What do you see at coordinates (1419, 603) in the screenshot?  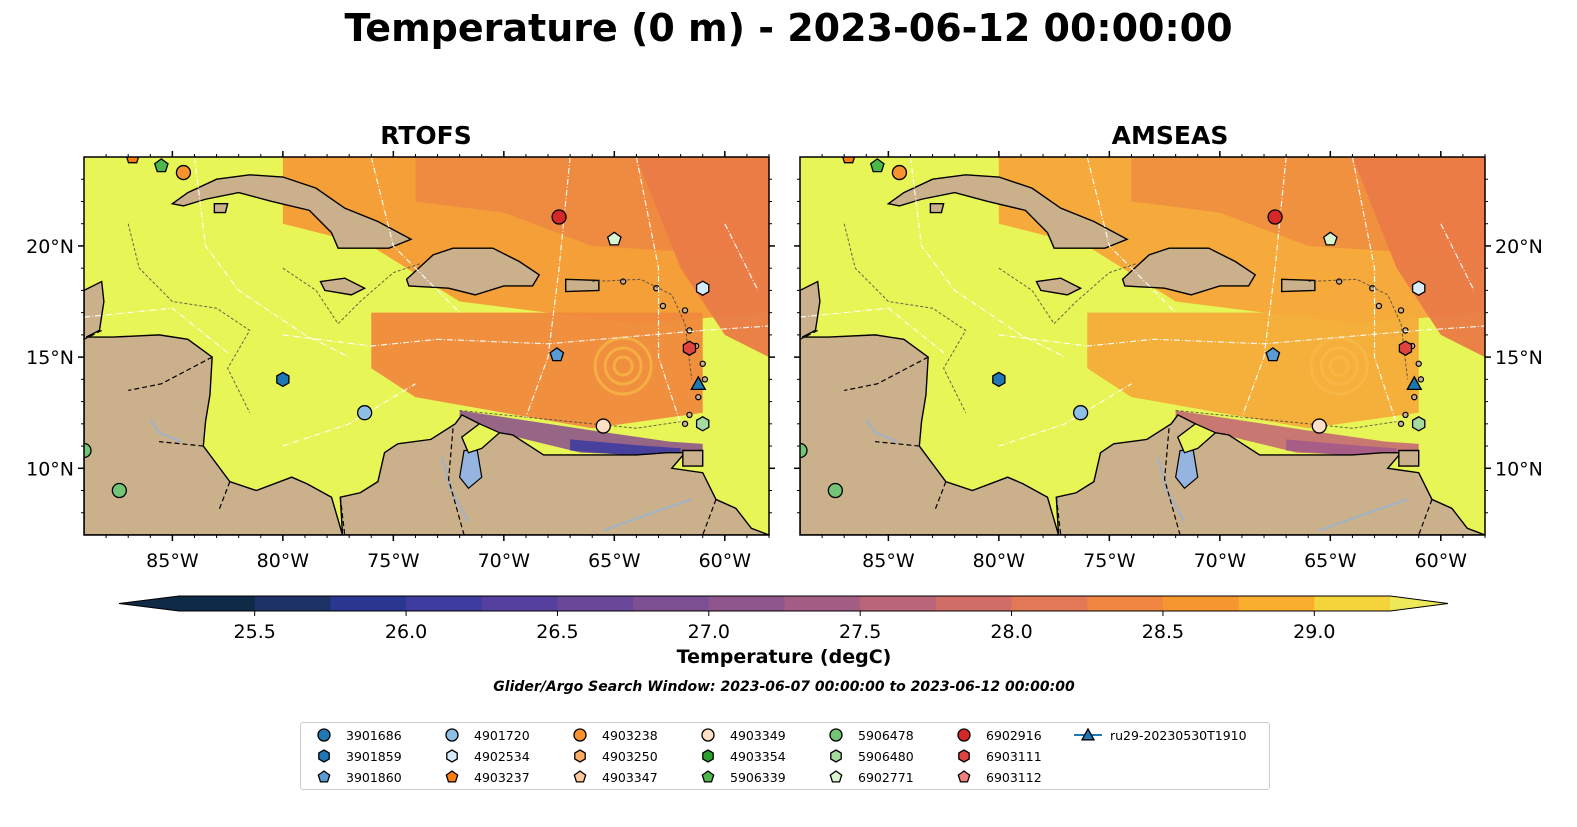 I see `colorbar-extend-high` at bounding box center [1419, 603].